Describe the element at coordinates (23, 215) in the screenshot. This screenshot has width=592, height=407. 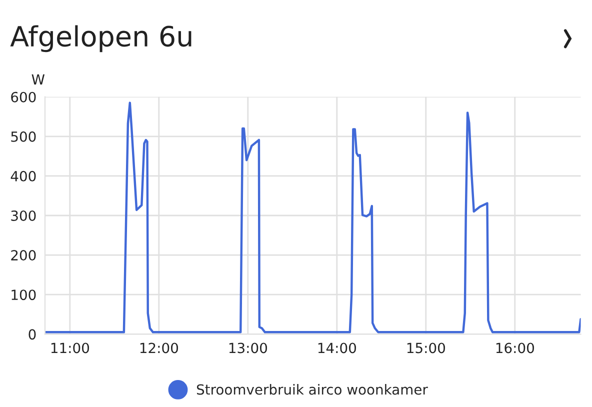
I see `y-tick-label: 300` at that location.